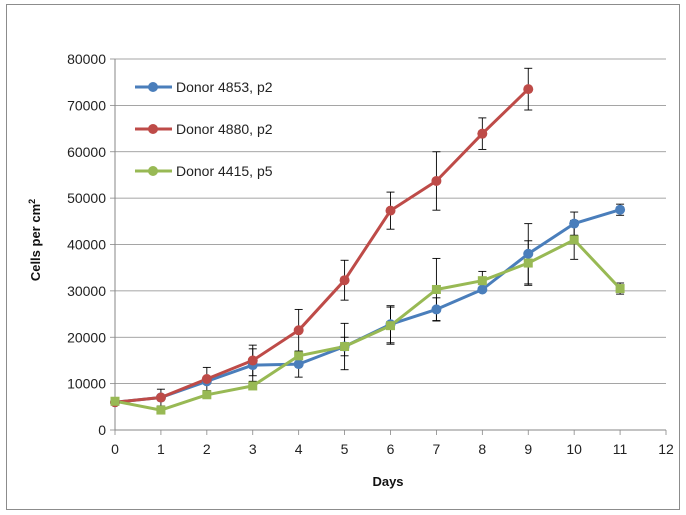  I want to click on legend-label-0: Donor 4853, p2, so click(224, 87).